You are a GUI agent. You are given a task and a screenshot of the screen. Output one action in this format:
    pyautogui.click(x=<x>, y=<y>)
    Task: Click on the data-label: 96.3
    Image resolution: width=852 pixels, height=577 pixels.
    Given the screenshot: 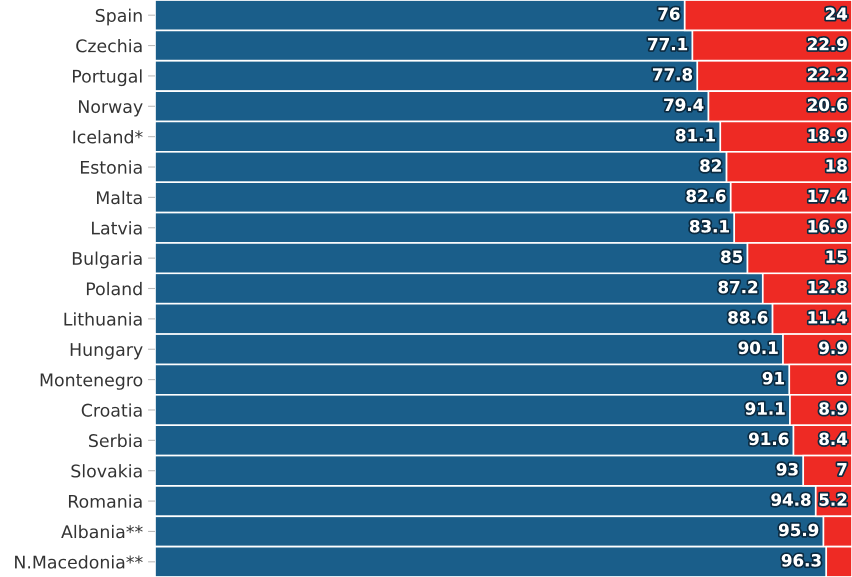 What is the action you would take?
    pyautogui.click(x=801, y=560)
    